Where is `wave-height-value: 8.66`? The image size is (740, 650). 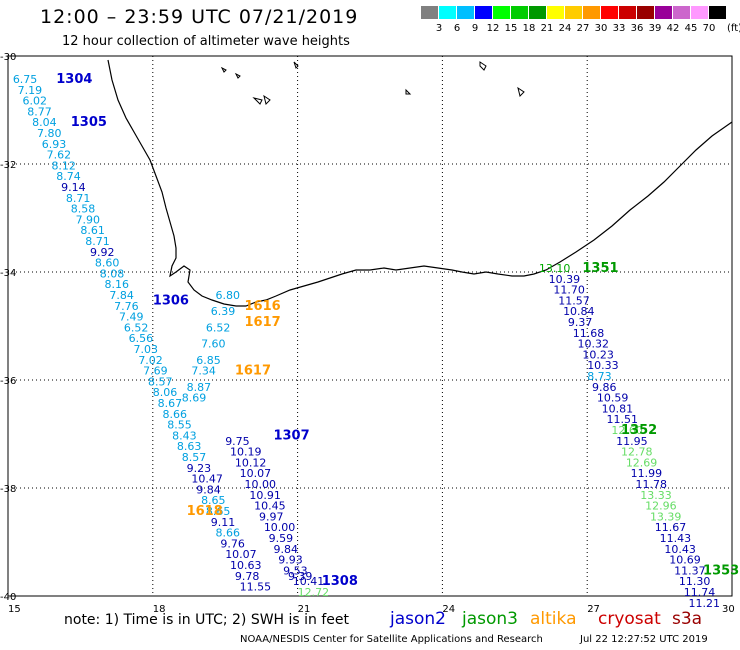 wave-height-value: 8.66 is located at coordinates (228, 533).